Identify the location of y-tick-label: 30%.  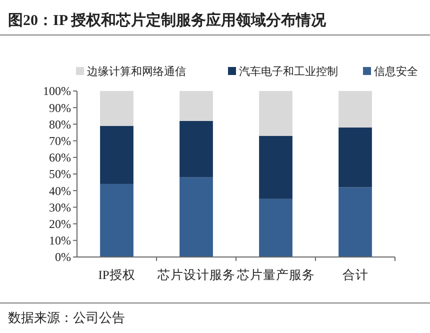
(60, 207).